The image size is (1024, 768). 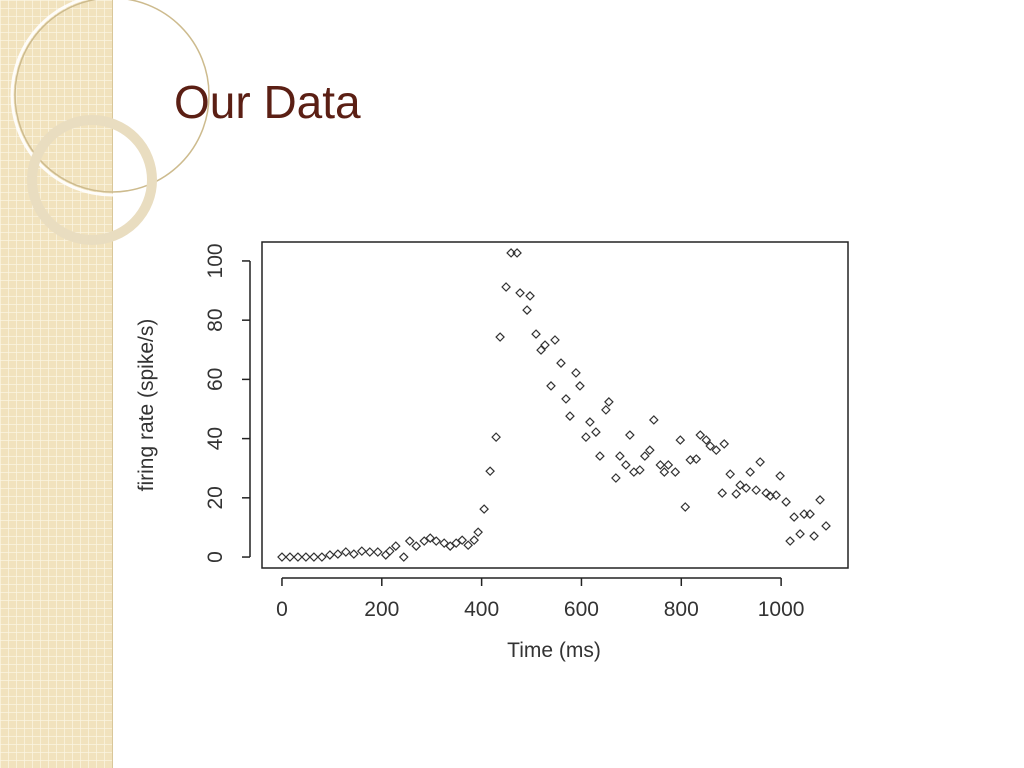 I want to click on y-tick-label: 0, so click(x=215, y=557).